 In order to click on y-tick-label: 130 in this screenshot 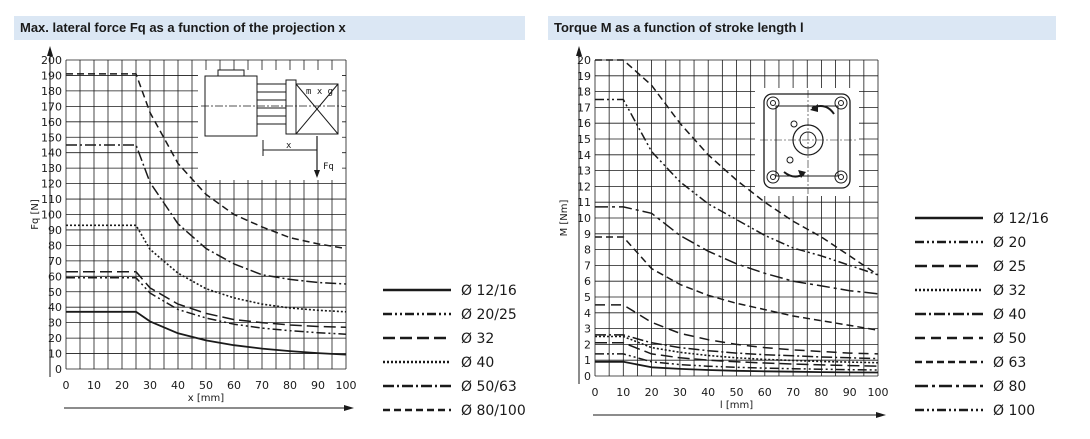, I will do `click(51, 168)`.